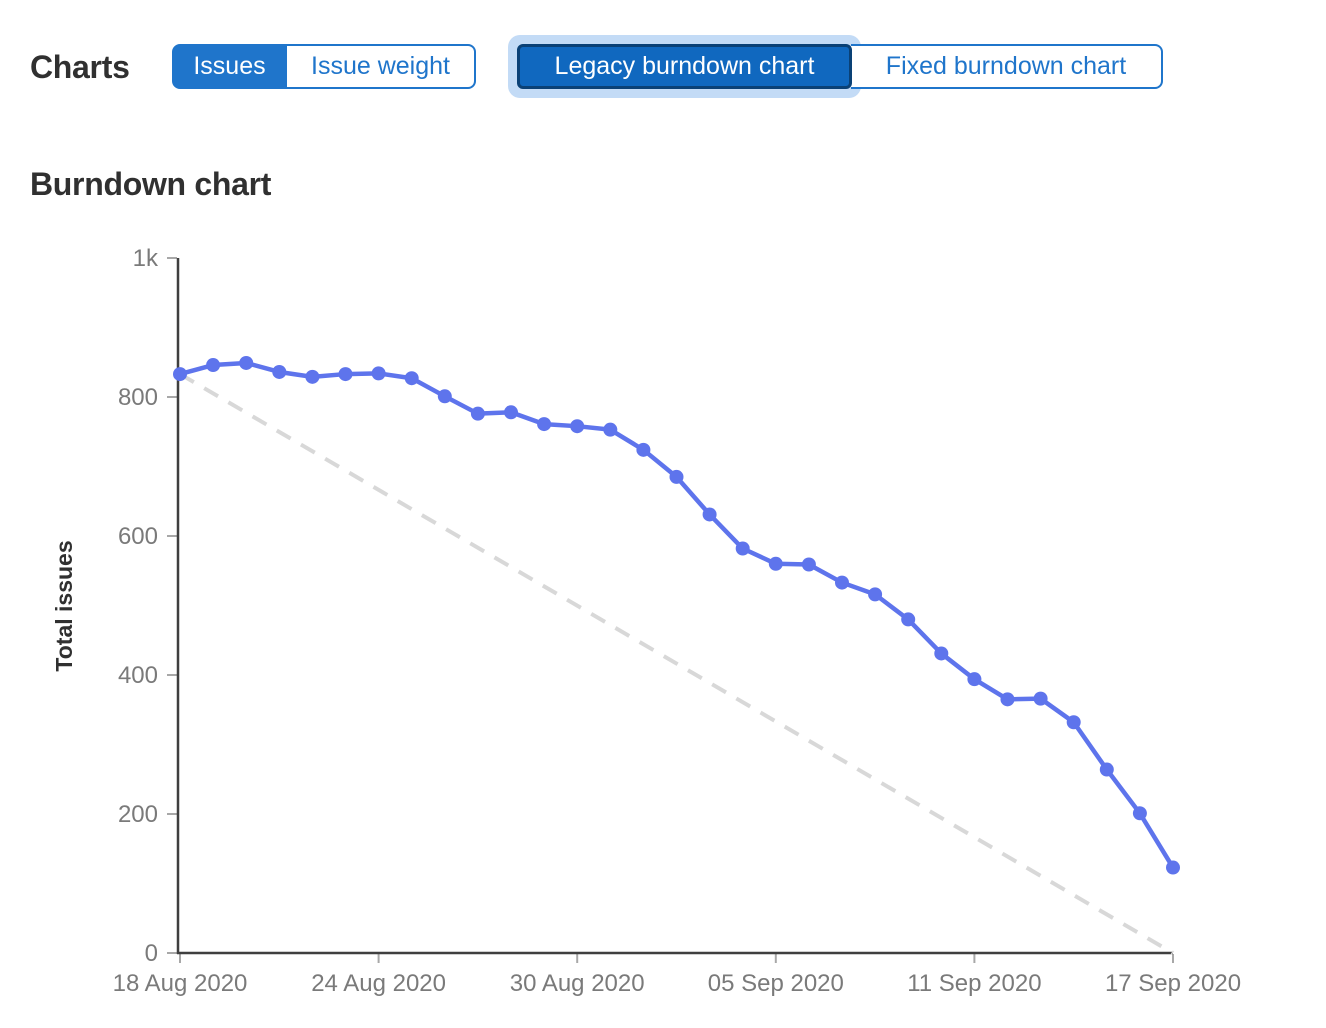  I want to click on focus-ring: Legacy burndown chart, so click(684, 66).